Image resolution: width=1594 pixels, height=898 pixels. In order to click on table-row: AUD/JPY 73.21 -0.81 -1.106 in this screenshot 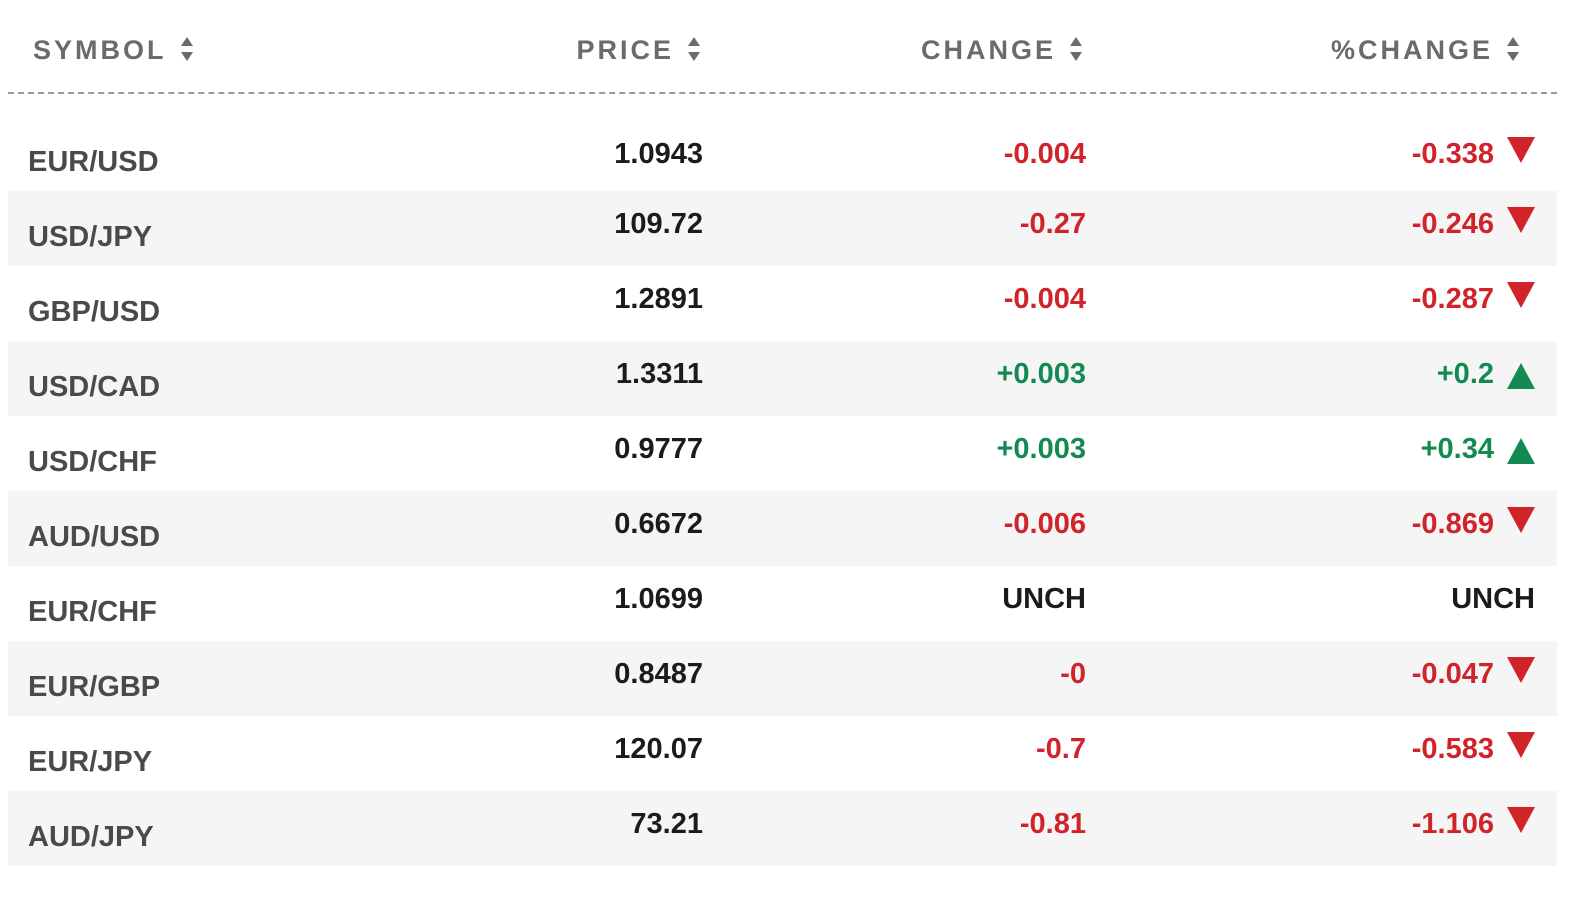, I will do `click(782, 828)`.